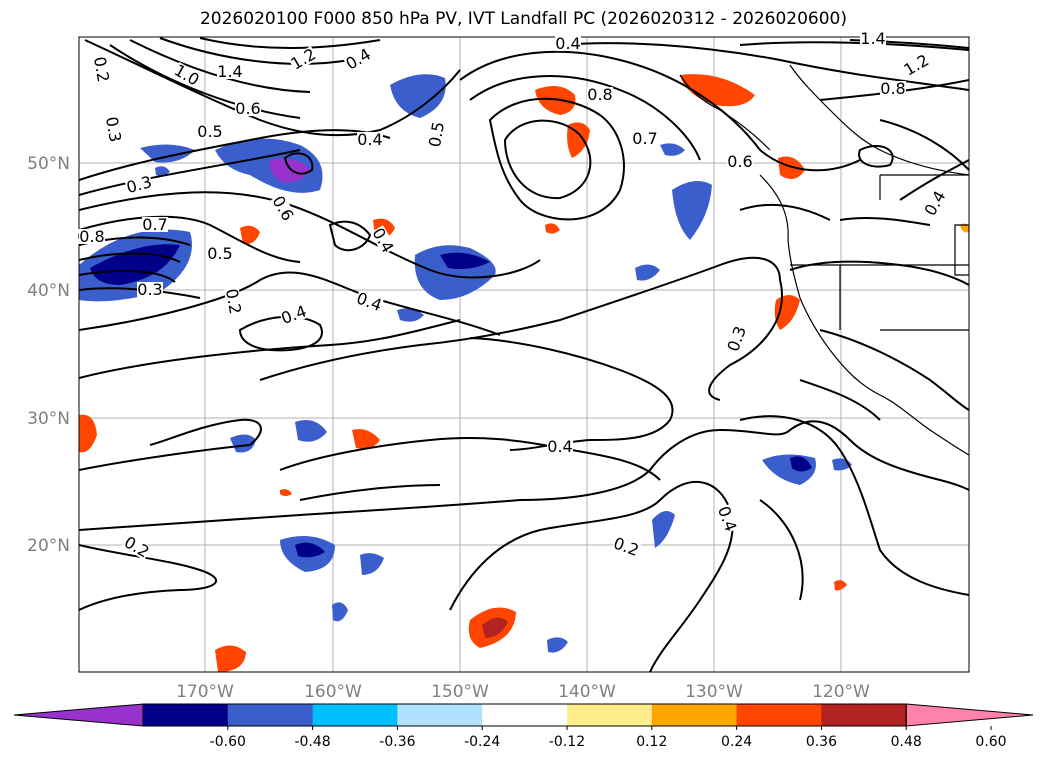 The image size is (1047, 765). Describe the element at coordinates (205, 692) in the screenshot. I see `lon-label: 170°W` at that location.